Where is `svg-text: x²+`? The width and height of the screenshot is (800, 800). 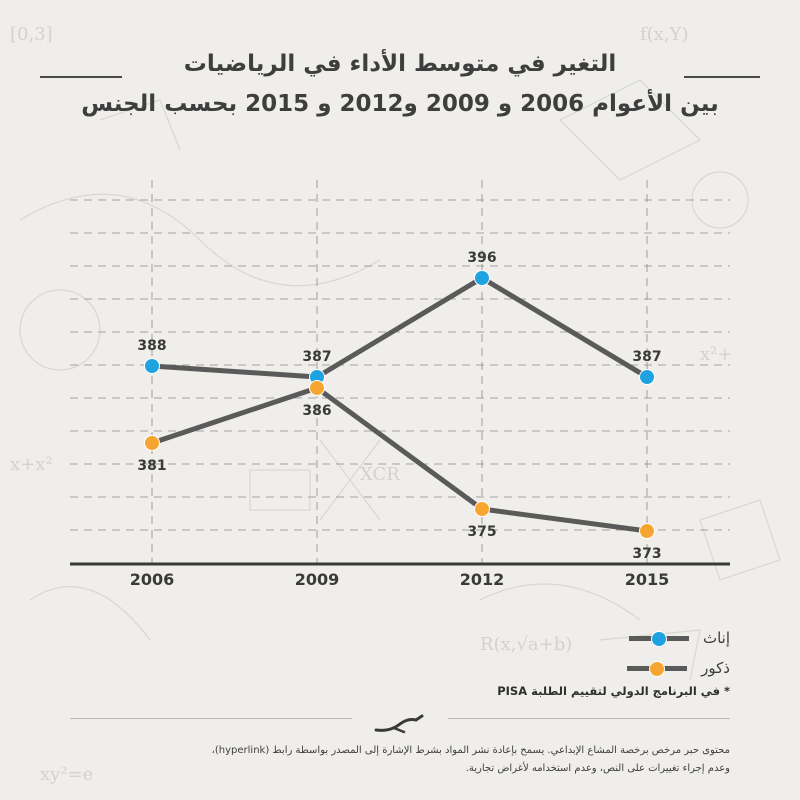 svg-text: x²+ is located at coordinates (716, 354).